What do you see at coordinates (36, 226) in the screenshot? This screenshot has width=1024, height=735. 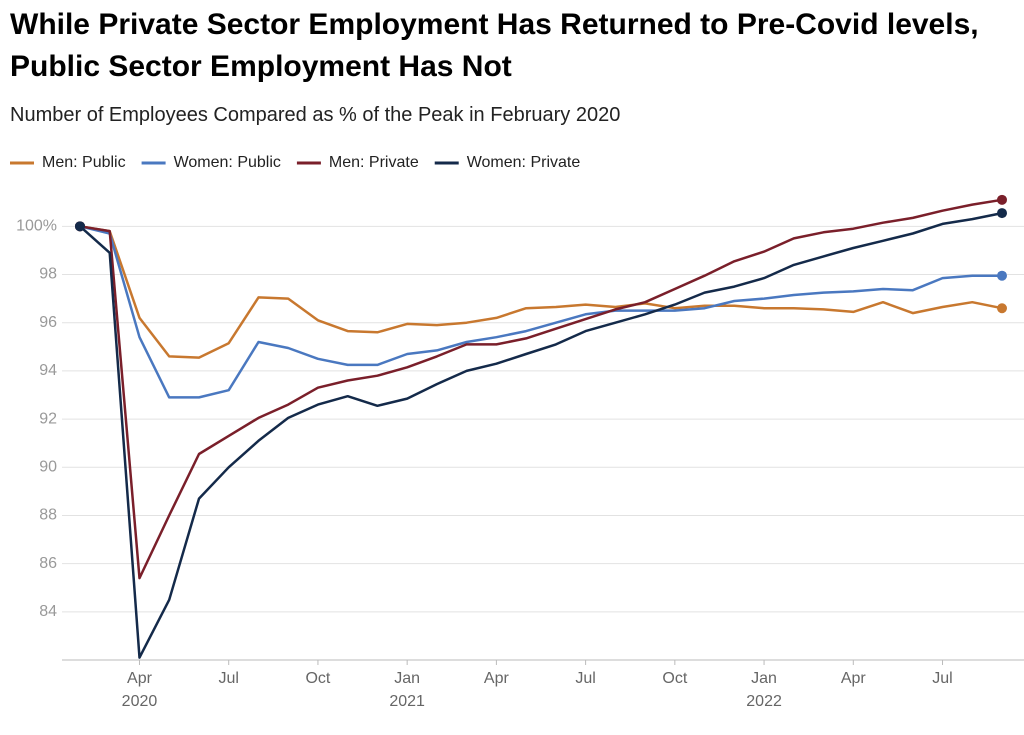 I see `y-tick-label: 100%` at bounding box center [36, 226].